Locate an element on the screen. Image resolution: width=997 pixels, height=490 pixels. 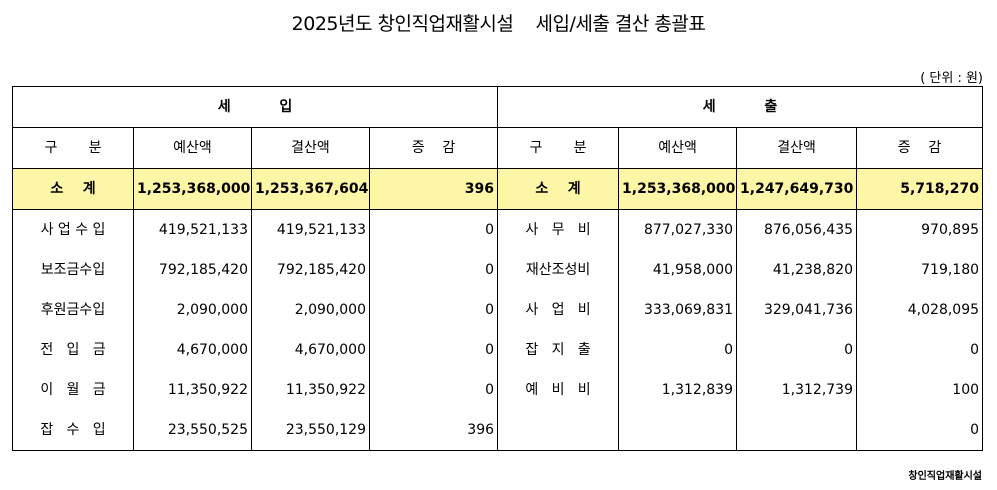
expense-row-label: 잡 지 출 is located at coordinates (558, 350).